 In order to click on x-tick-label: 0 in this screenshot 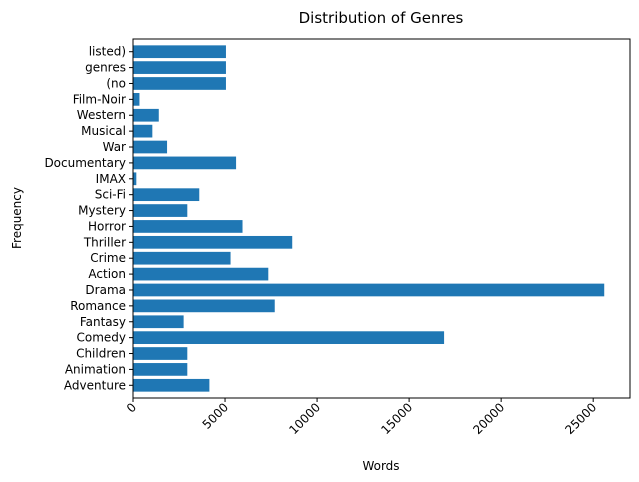, I will do `click(131, 407)`.